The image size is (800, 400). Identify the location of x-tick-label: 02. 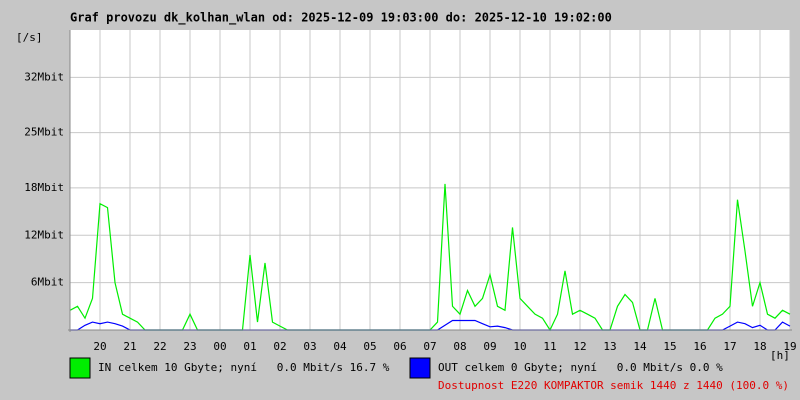
(279, 346).